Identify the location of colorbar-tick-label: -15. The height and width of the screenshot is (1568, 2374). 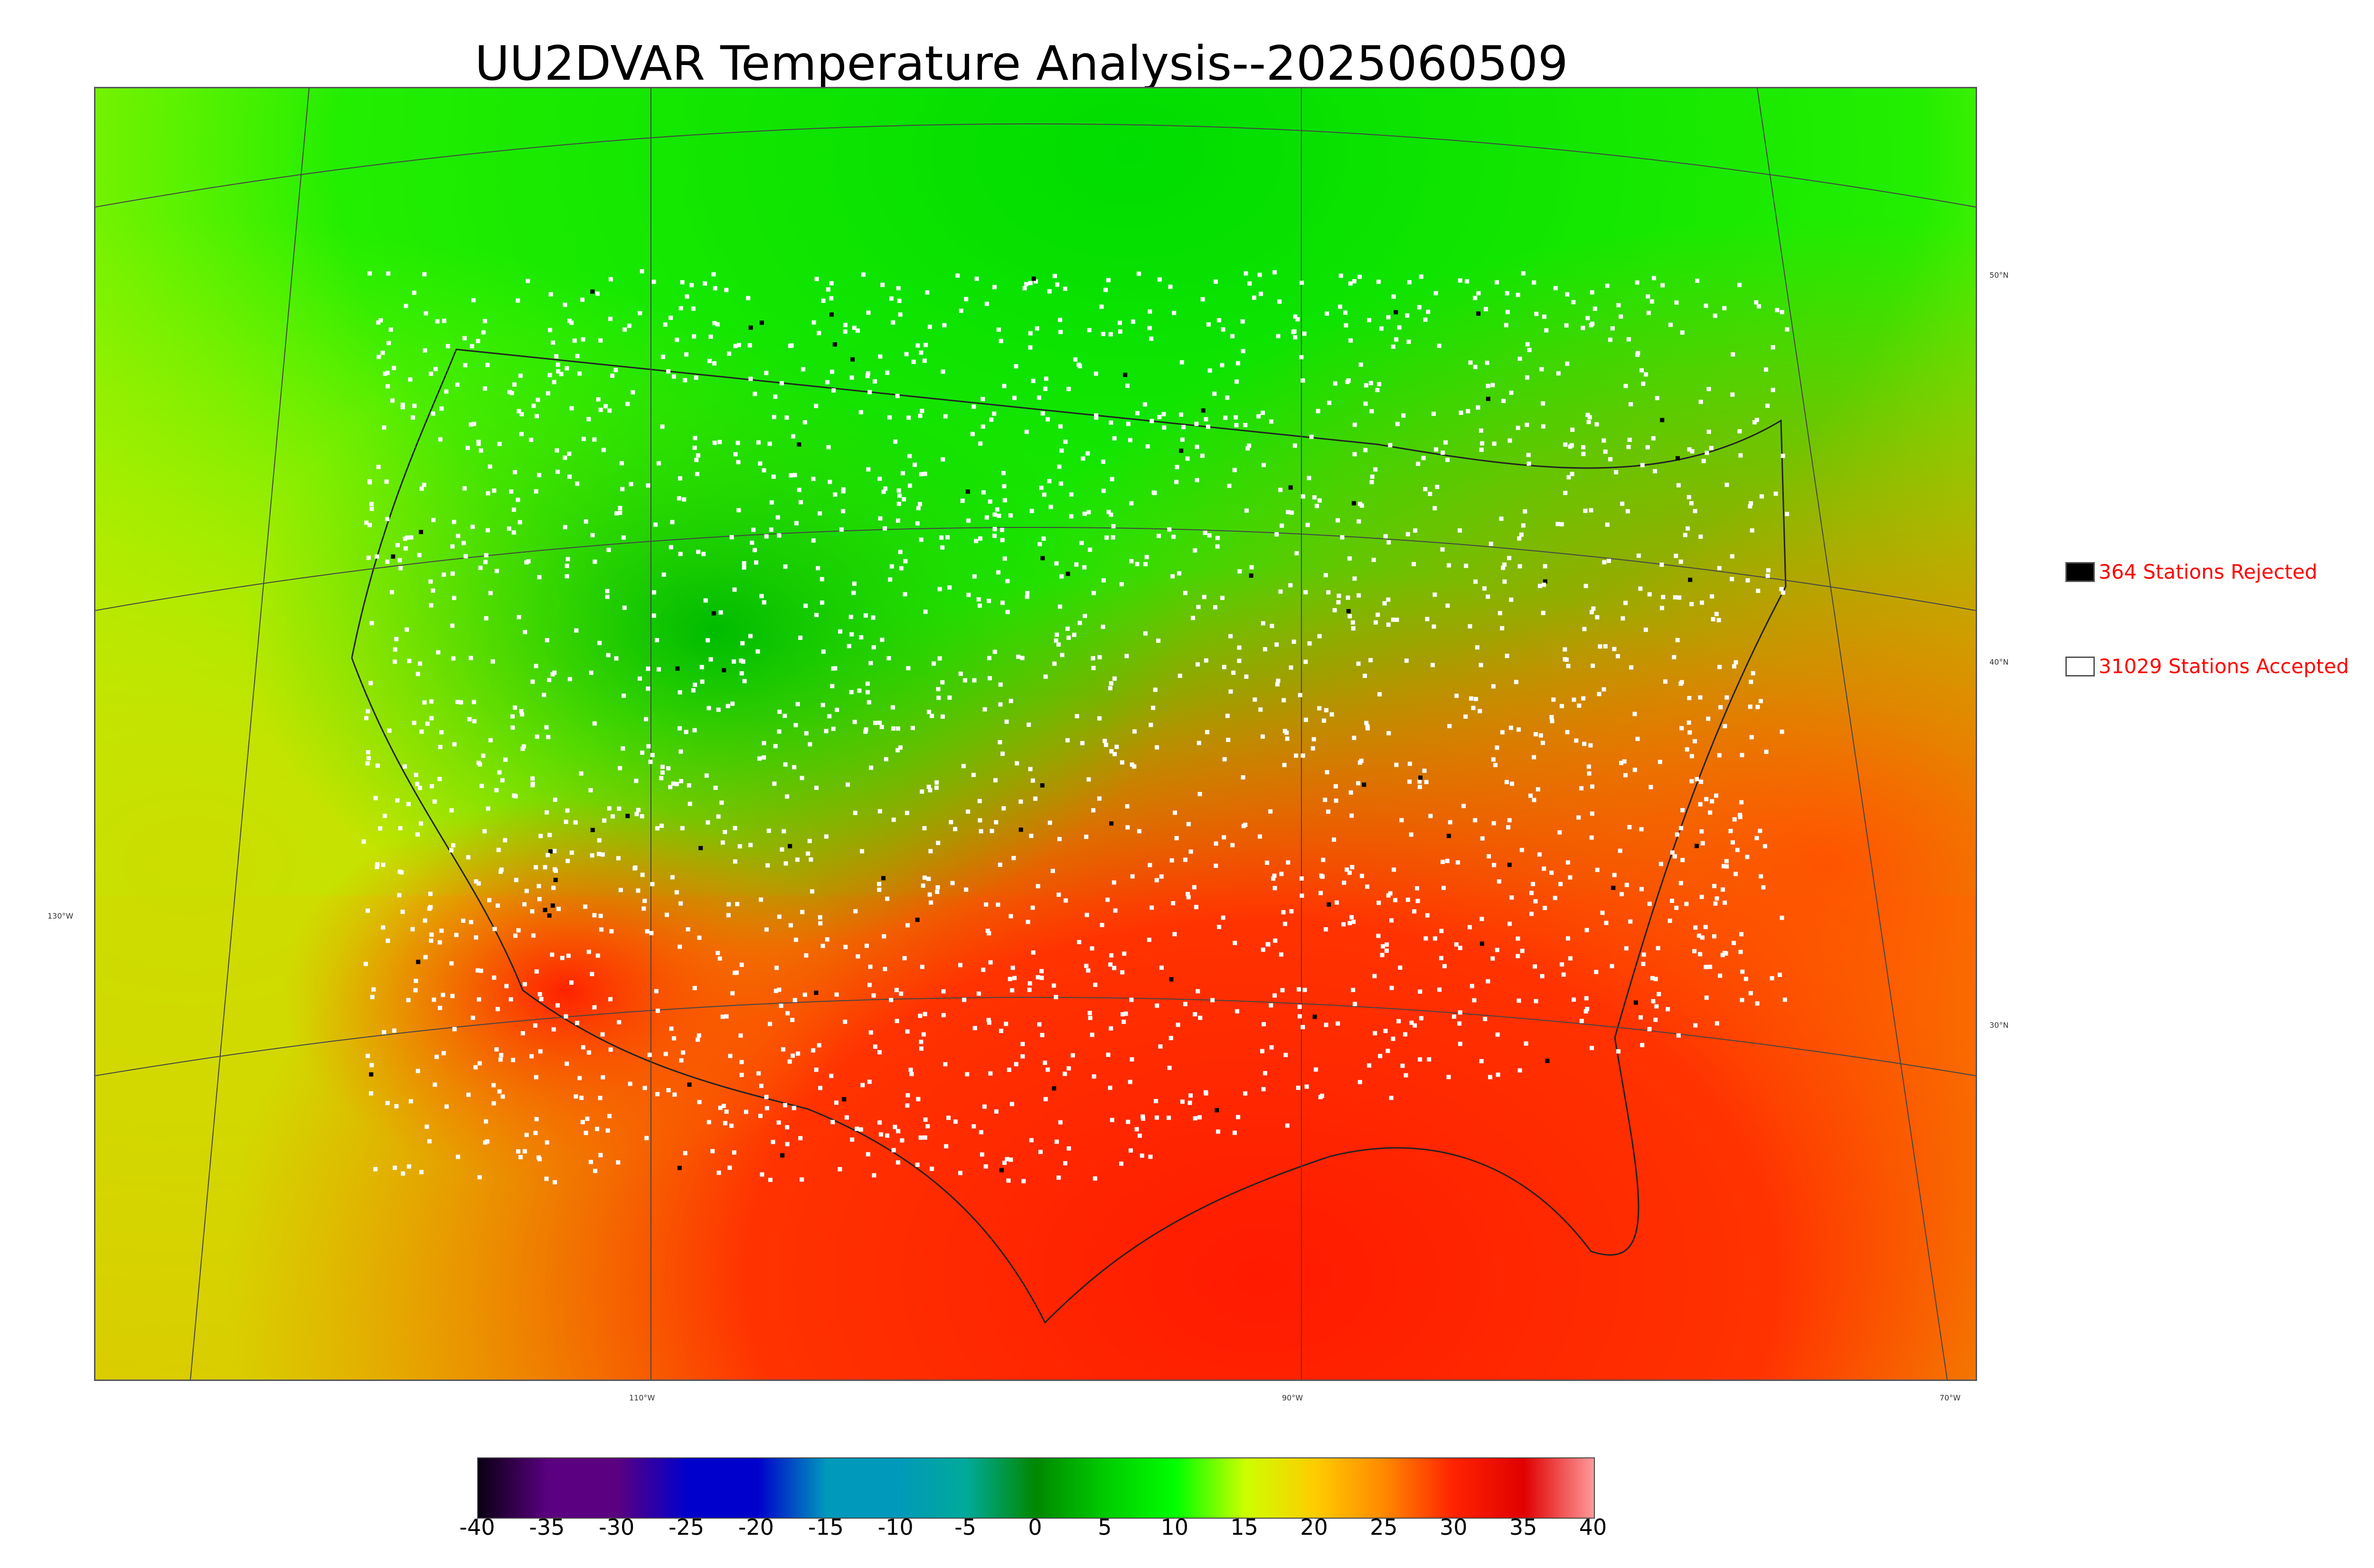
(826, 1527).